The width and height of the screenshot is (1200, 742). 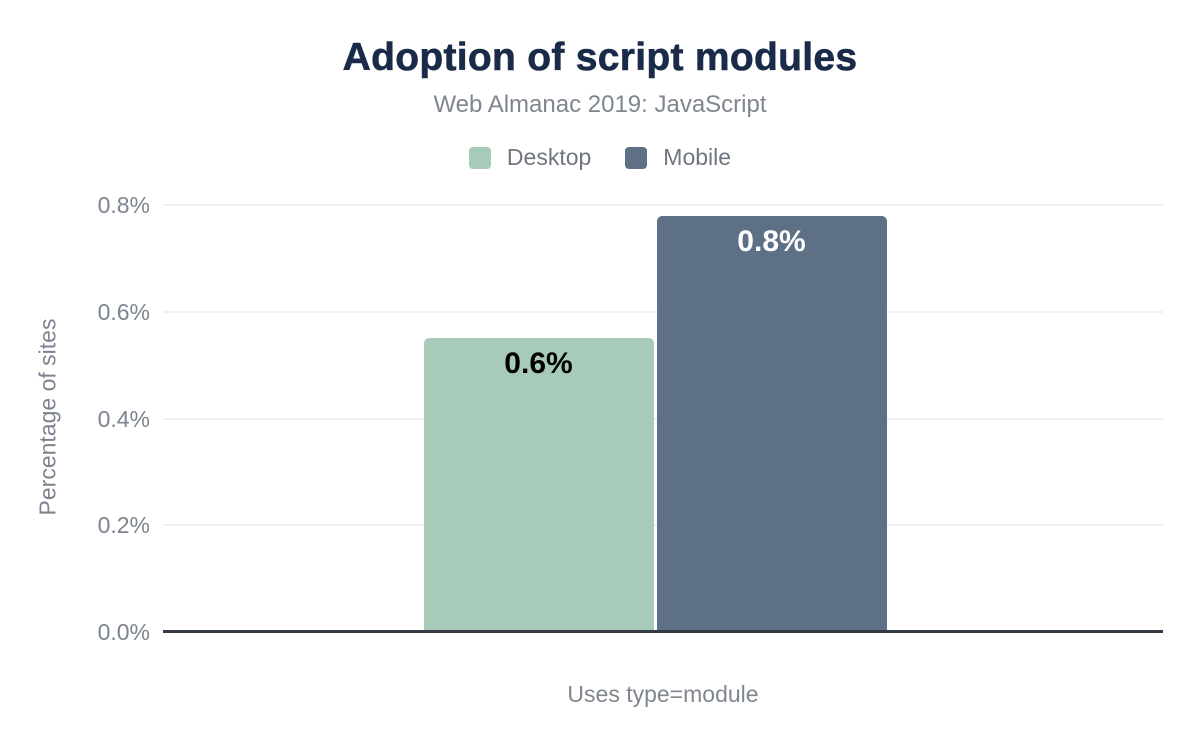 What do you see at coordinates (123, 418) in the screenshot?
I see `y-tick-label: 0.4%` at bounding box center [123, 418].